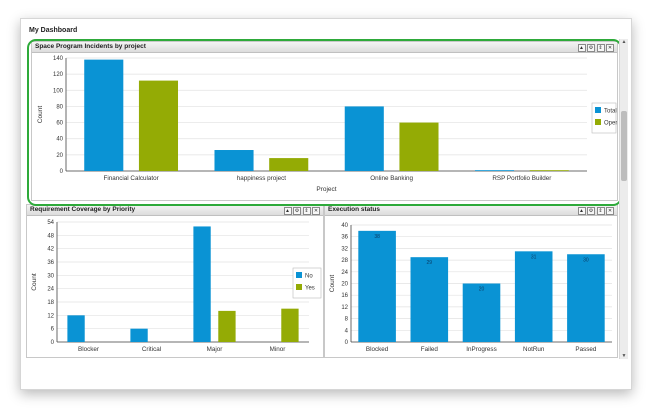 The height and width of the screenshot is (413, 661). What do you see at coordinates (90, 46) in the screenshot?
I see `incidents-panel-title: Space Program Incidents by project` at bounding box center [90, 46].